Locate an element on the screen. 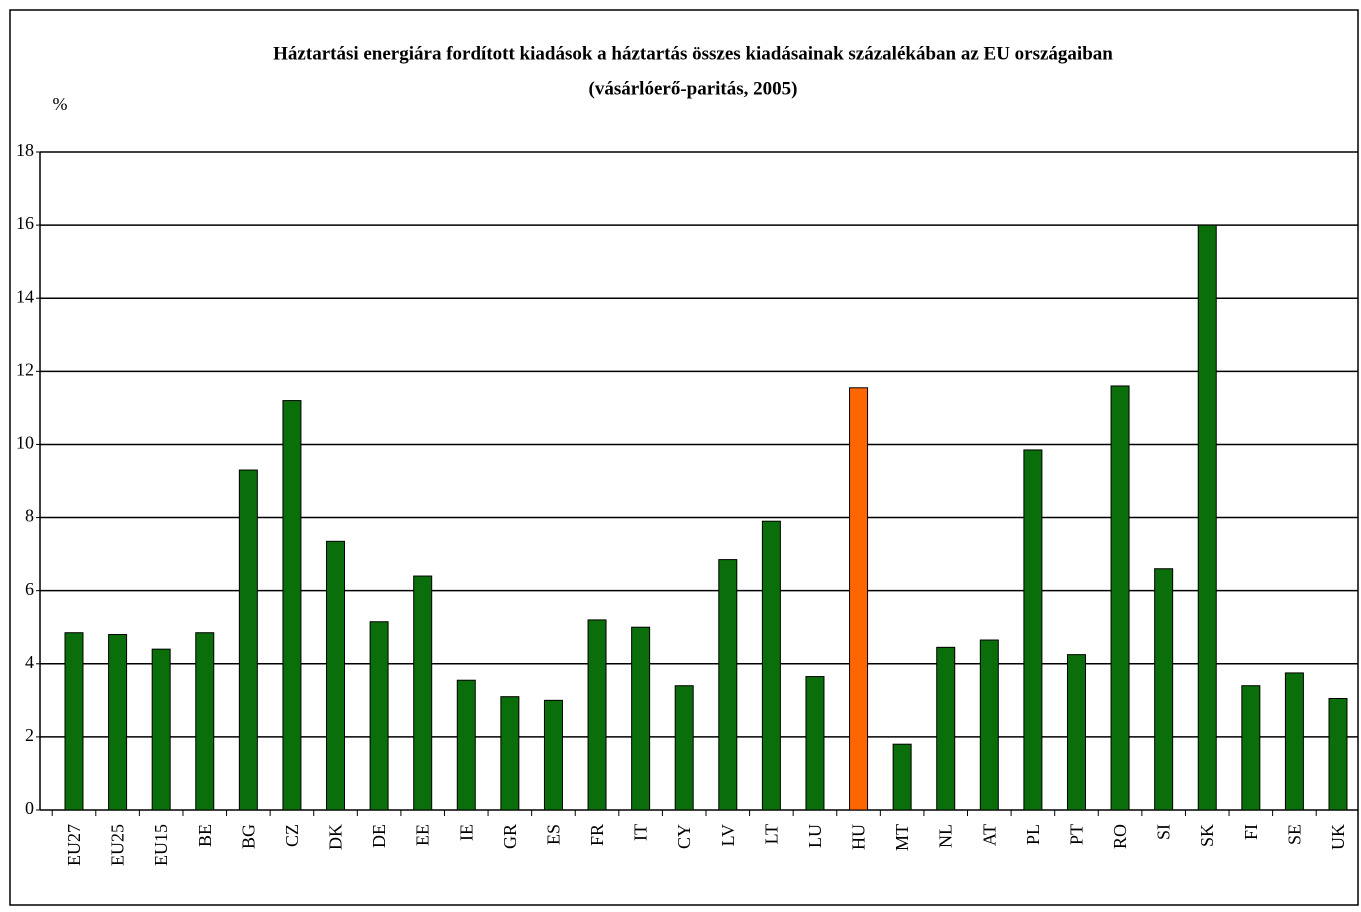 The height and width of the screenshot is (912, 1361). x-tick-label: PT is located at coordinates (1076, 834).